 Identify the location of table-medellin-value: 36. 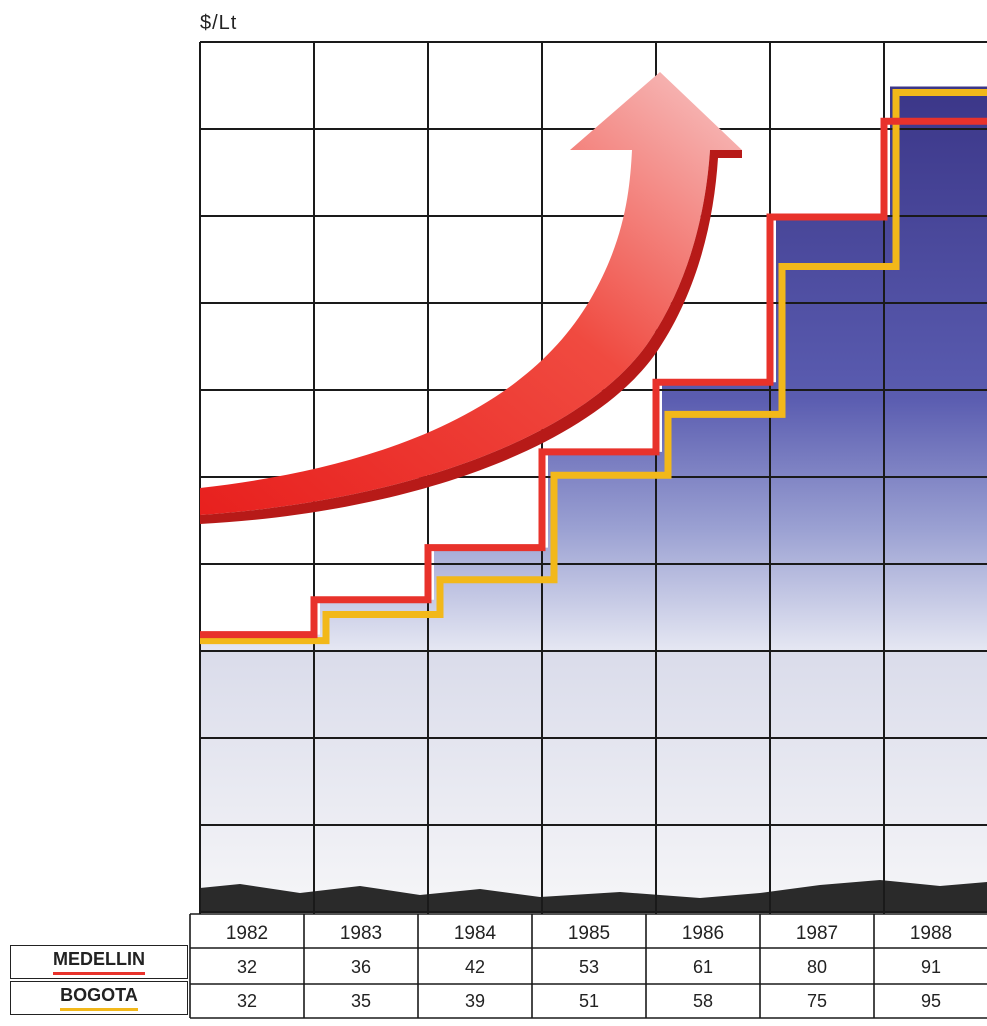
(361, 967).